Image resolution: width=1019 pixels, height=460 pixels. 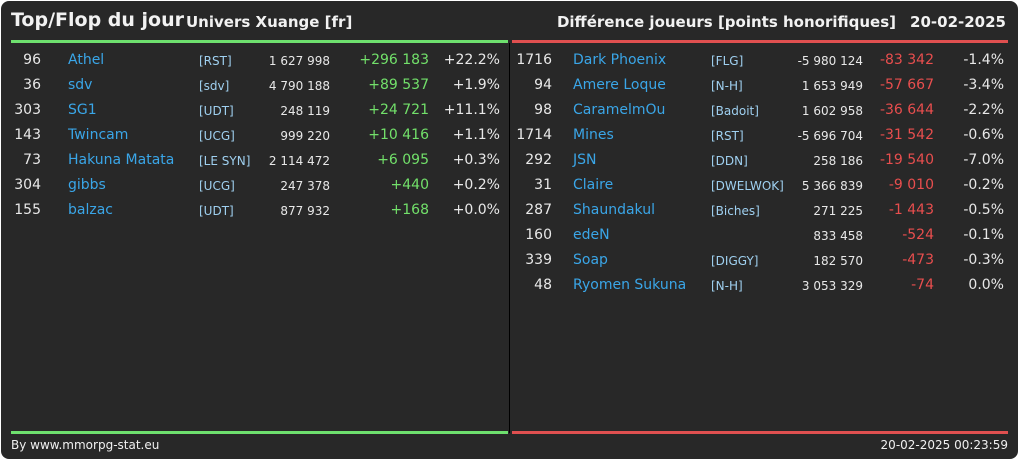 What do you see at coordinates (832, 286) in the screenshot?
I see `player-total: 3 053 329` at bounding box center [832, 286].